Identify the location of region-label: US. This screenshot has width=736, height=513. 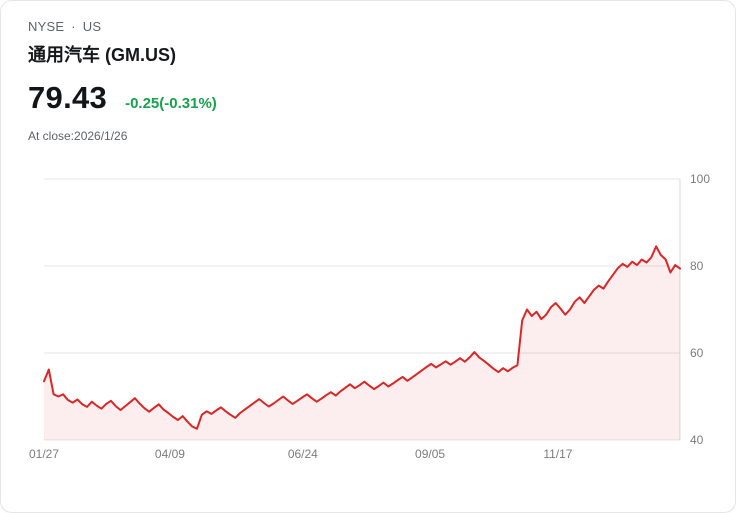
(92, 26).